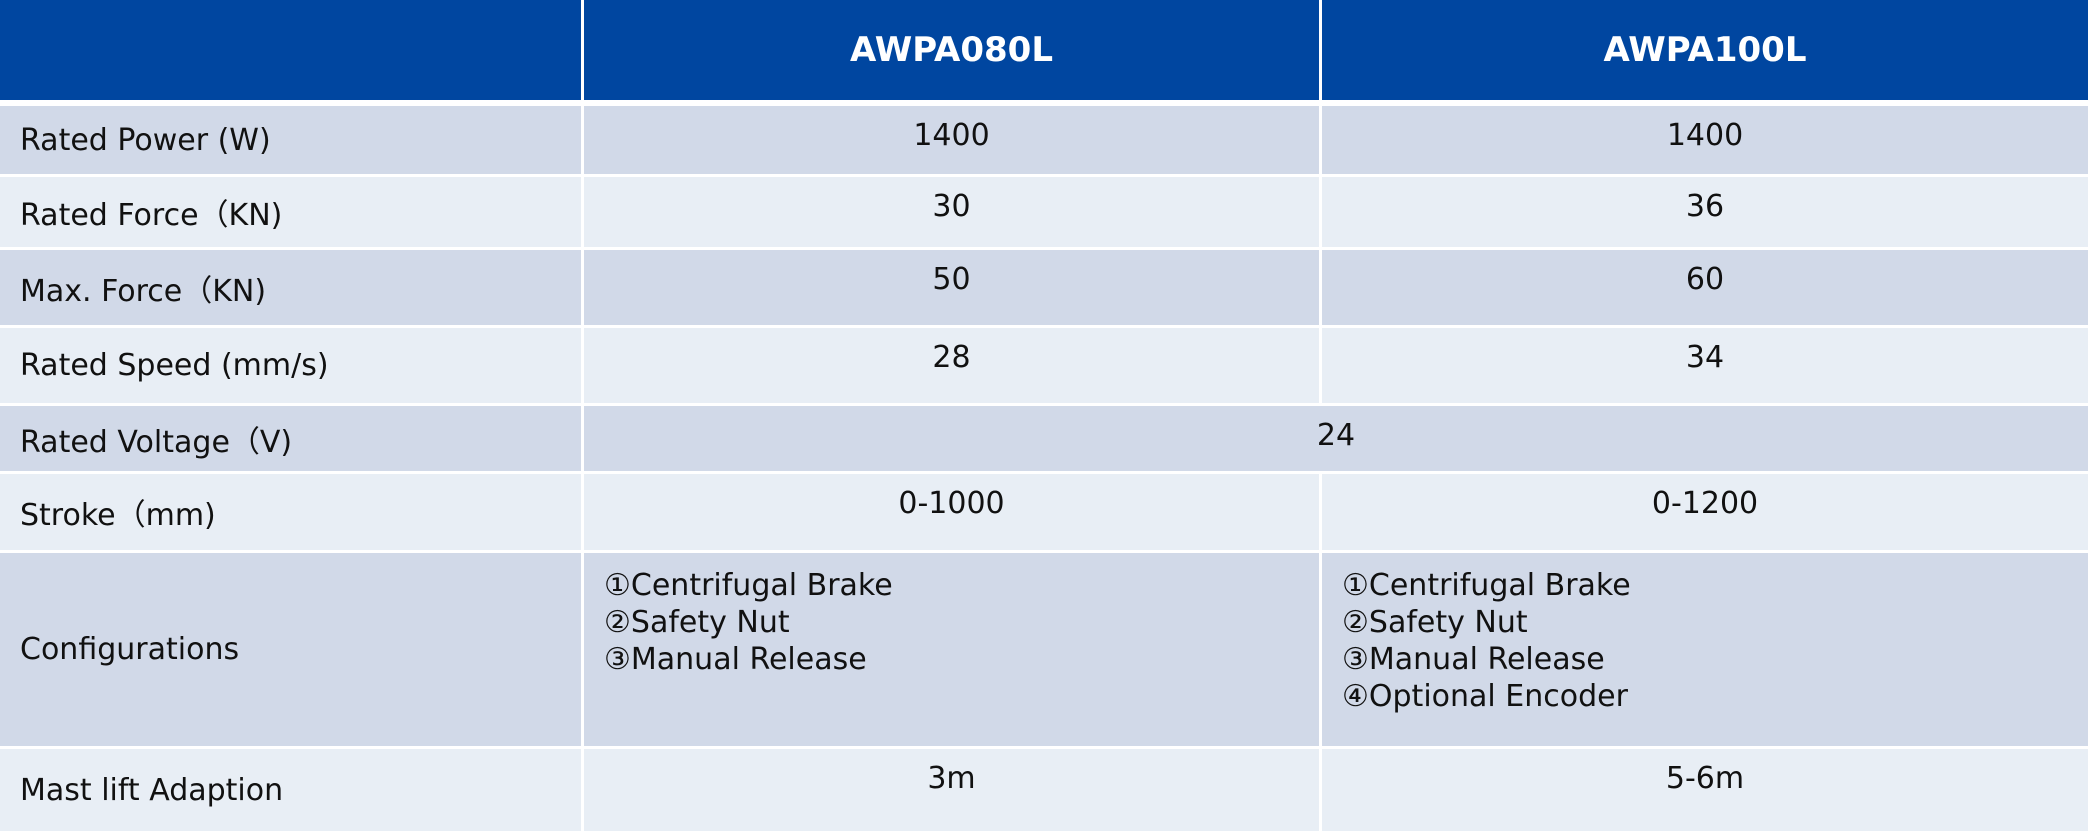  Describe the element at coordinates (1705, 791) in the screenshot. I see `cell-value: 5-6m` at that location.